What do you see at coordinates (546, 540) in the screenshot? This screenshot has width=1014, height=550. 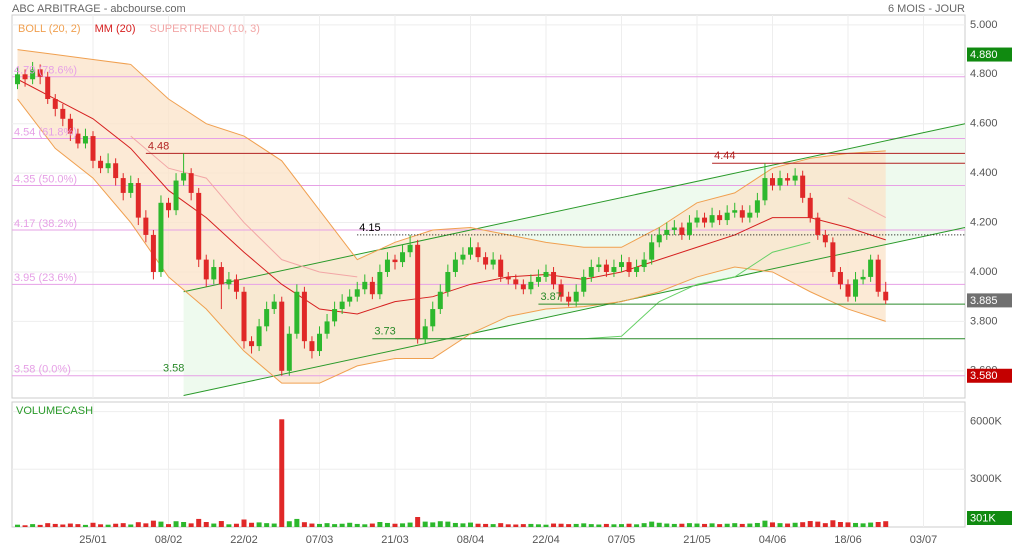 I see `x-tick-label: 22/04` at bounding box center [546, 540].